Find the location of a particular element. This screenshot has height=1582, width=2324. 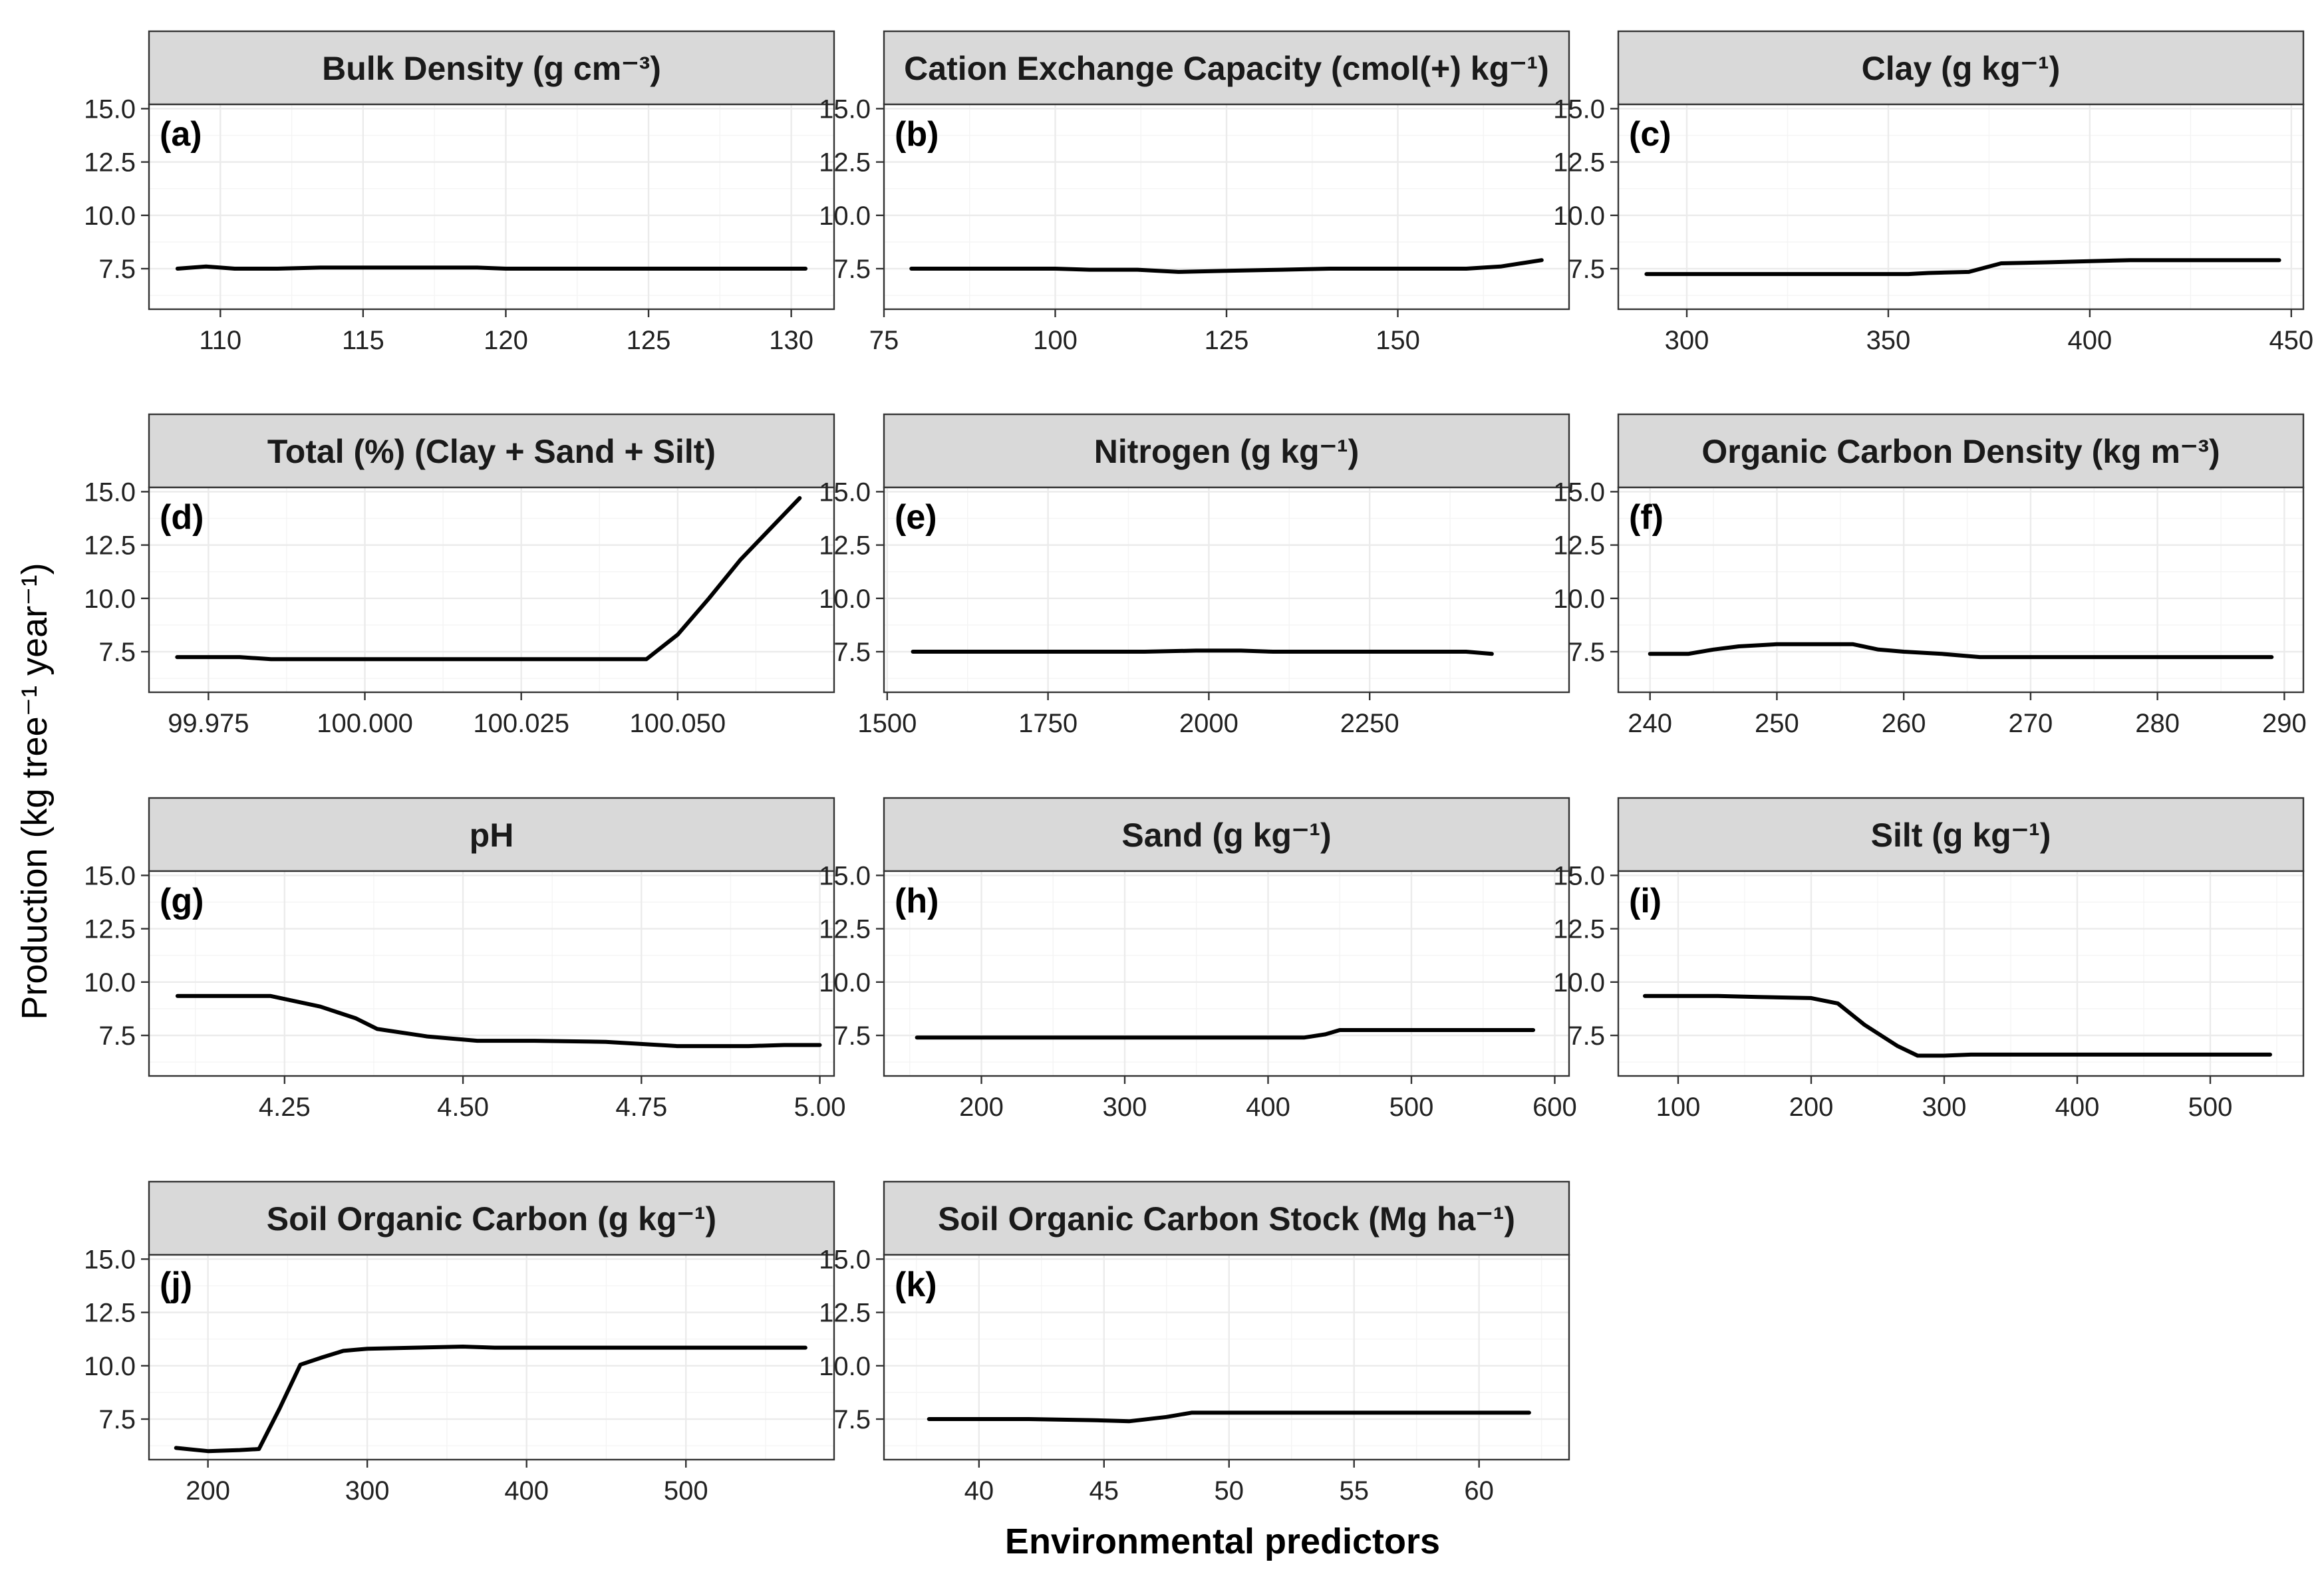

panel-tag-label: (e) is located at coordinates (916, 517).